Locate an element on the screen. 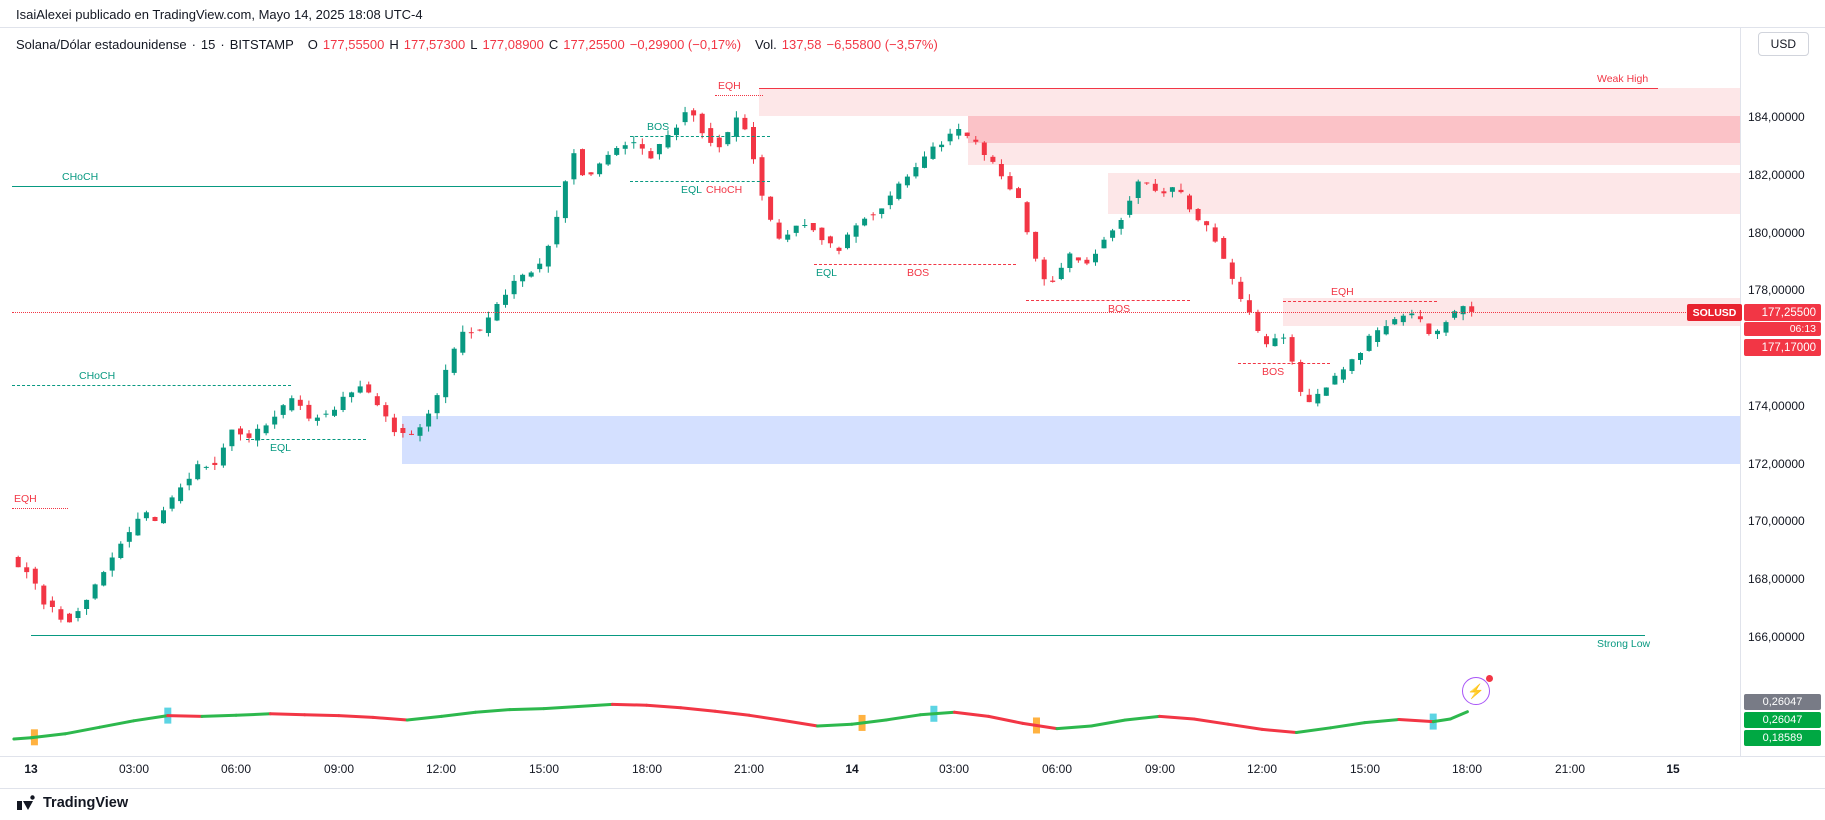 Image resolution: width=1825 pixels, height=820 pixels. close-value: 177,25500 is located at coordinates (594, 44).